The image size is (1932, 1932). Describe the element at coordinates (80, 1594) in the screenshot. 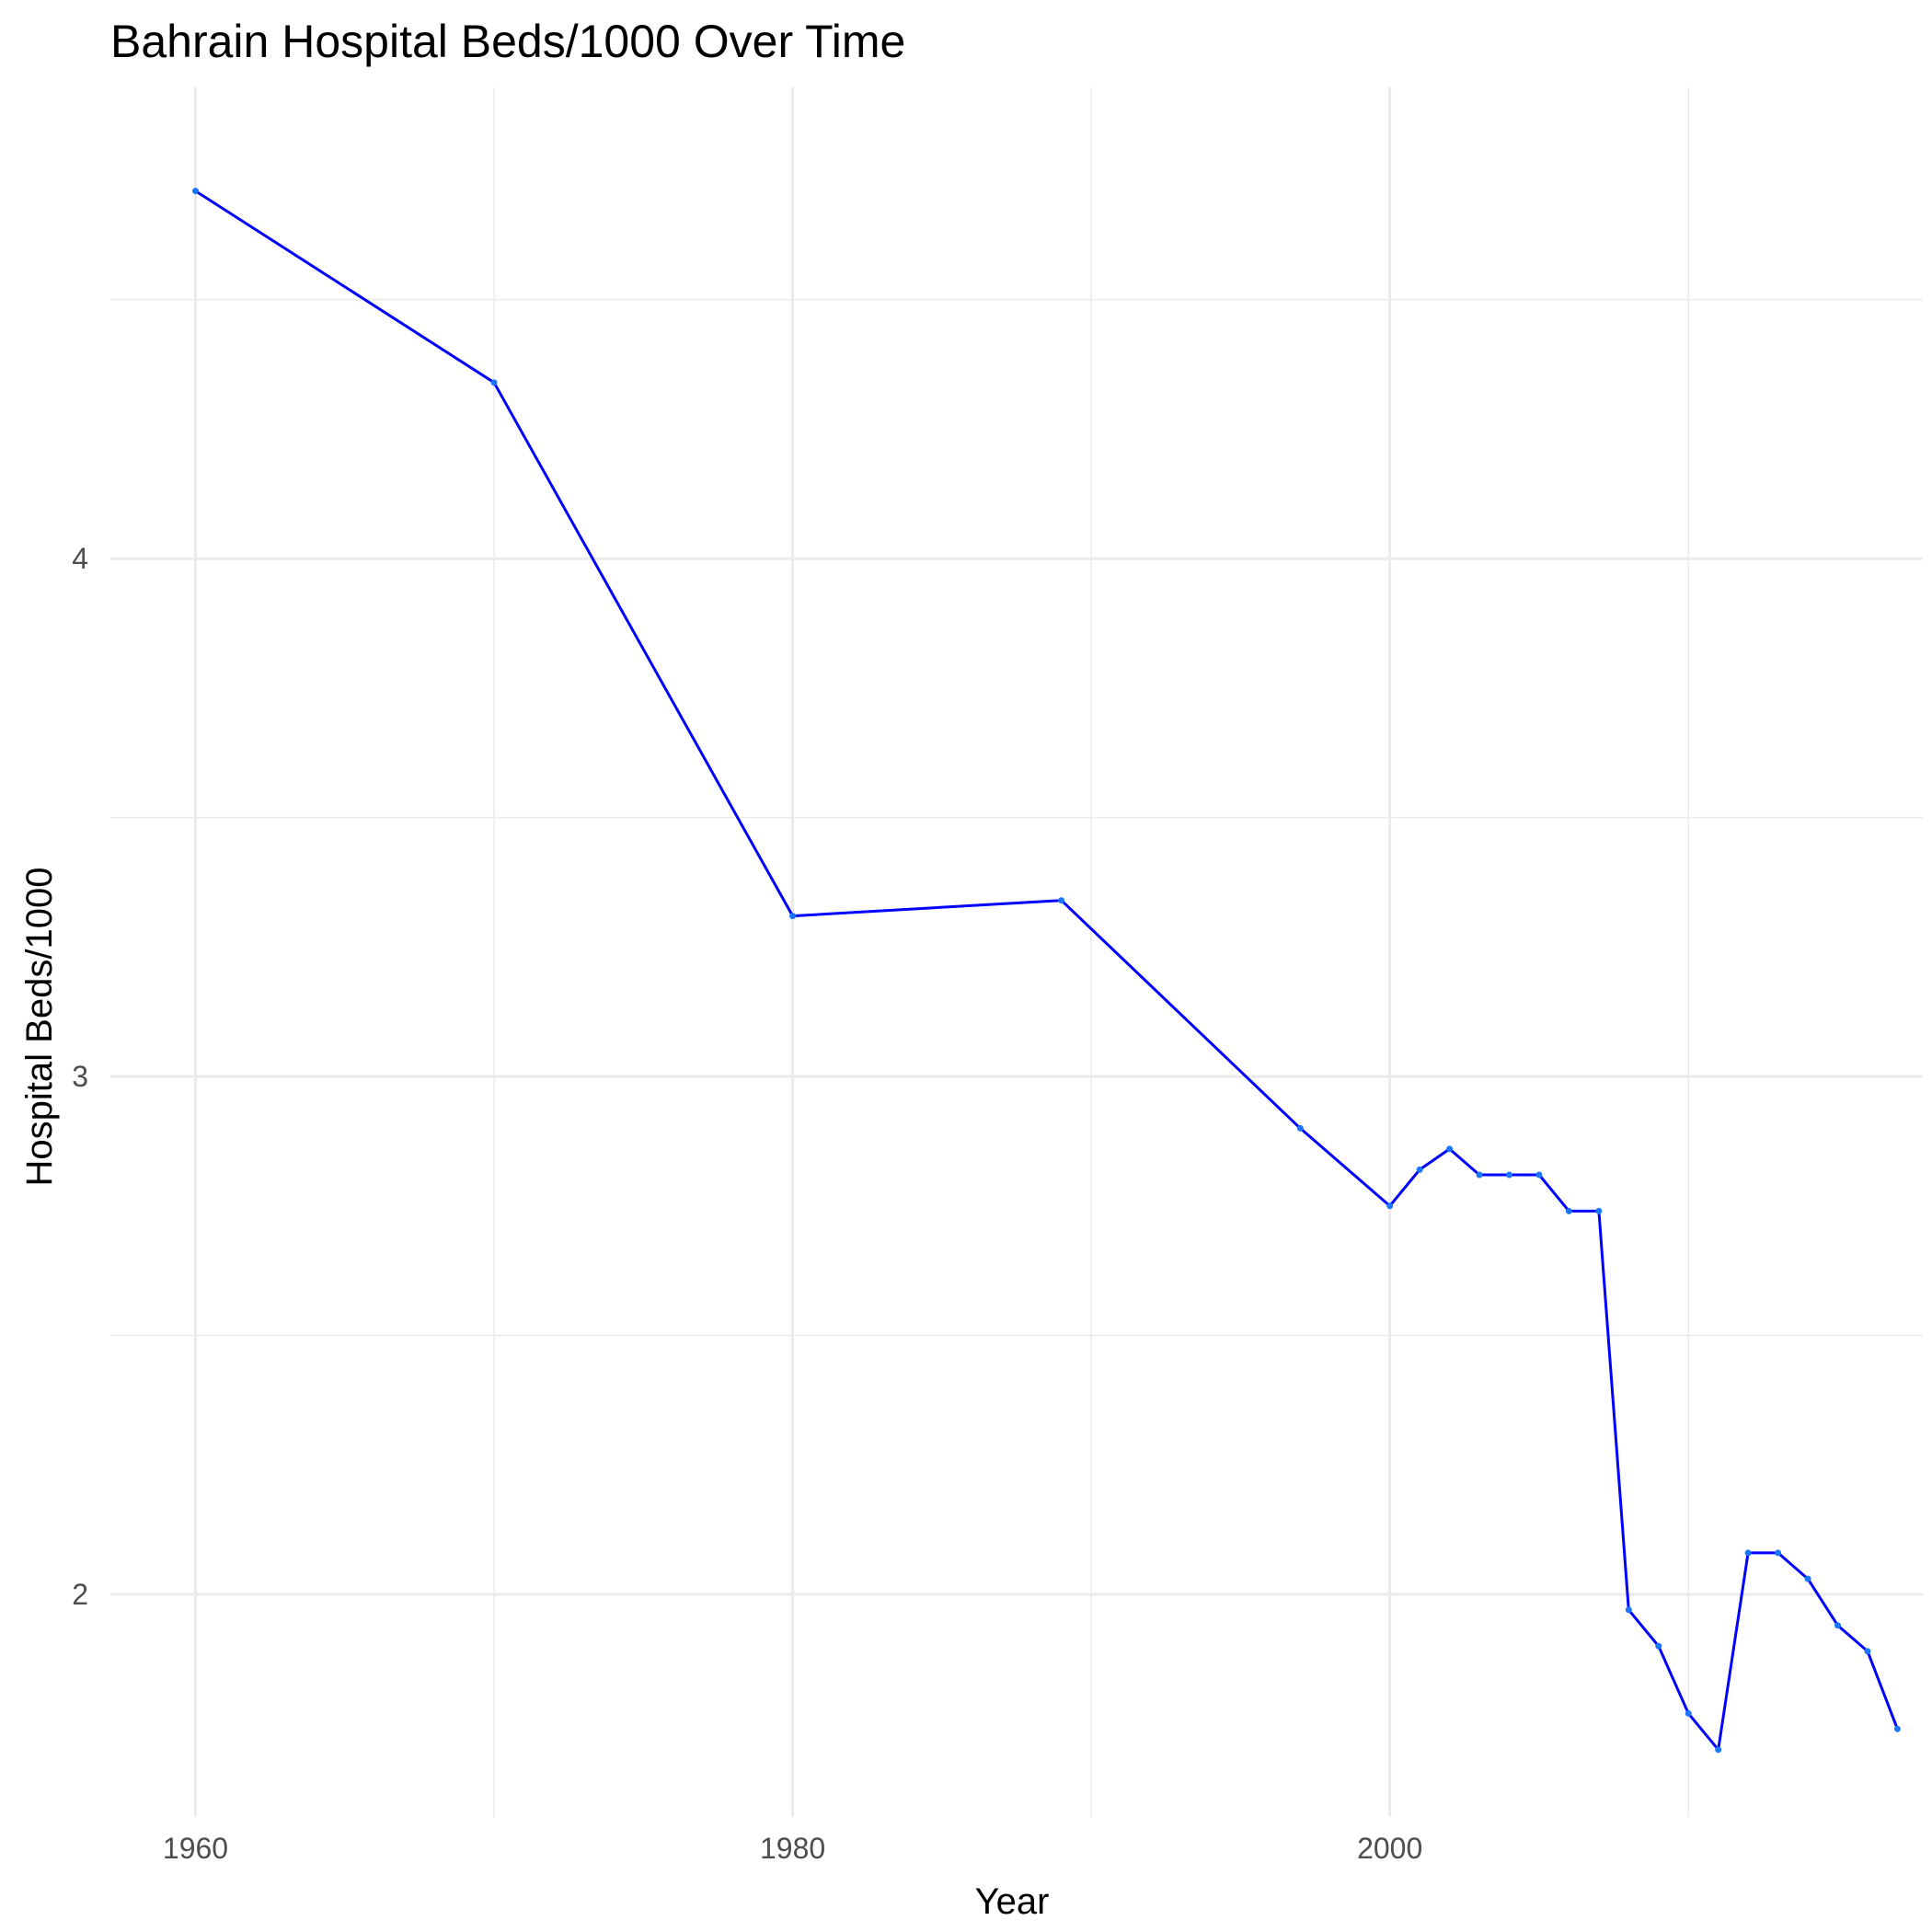

I see `y-tick-label: 2` at that location.